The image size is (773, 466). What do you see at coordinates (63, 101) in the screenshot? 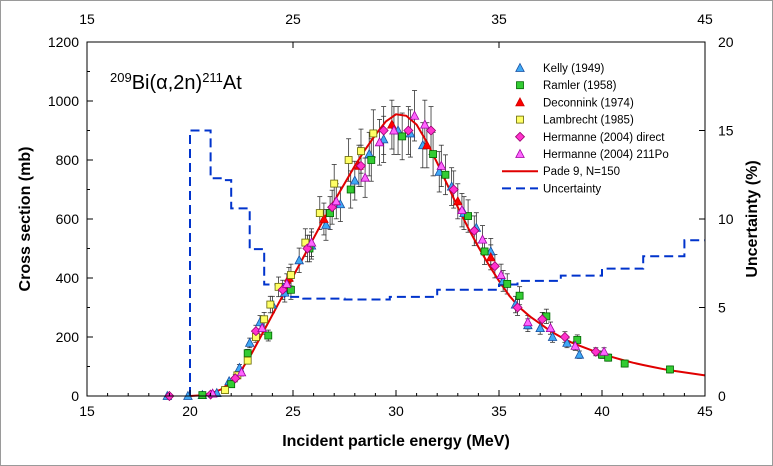
I see `y-tick-label: 1000` at bounding box center [63, 101].